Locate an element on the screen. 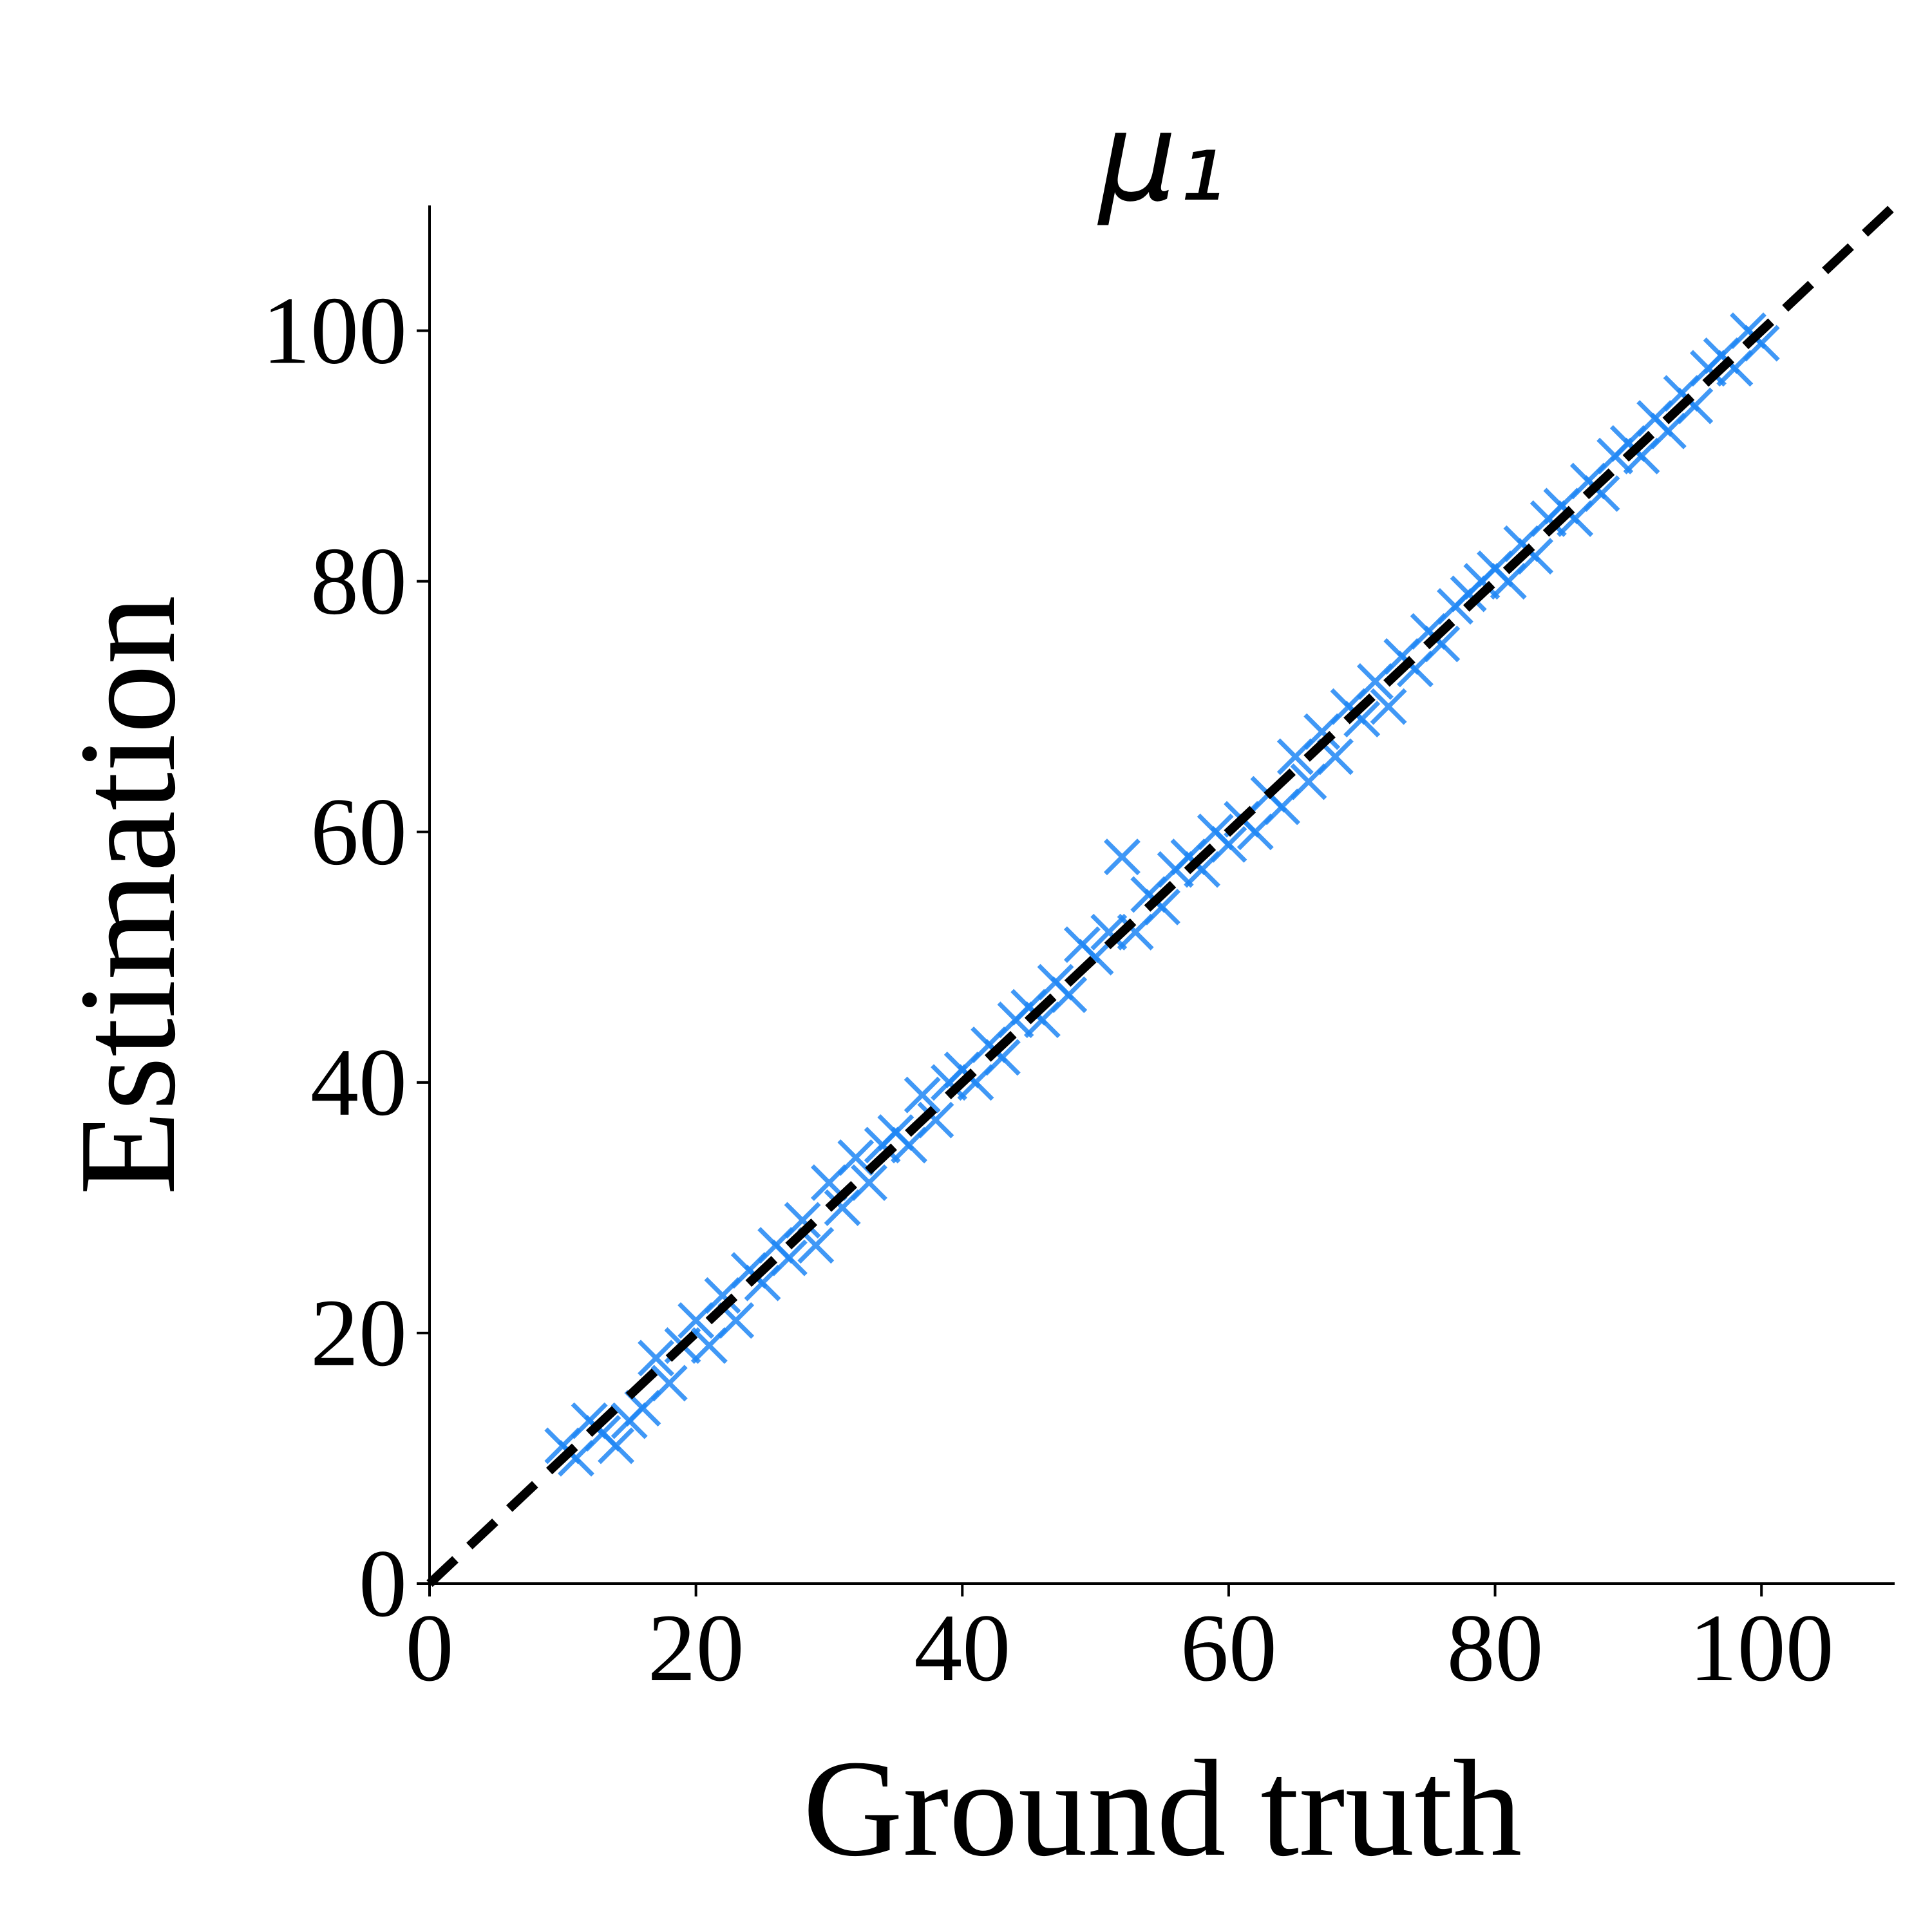 Image resolution: width=1932 pixels, height=1932 pixels. y-tick-label: 0 is located at coordinates (383, 1583).